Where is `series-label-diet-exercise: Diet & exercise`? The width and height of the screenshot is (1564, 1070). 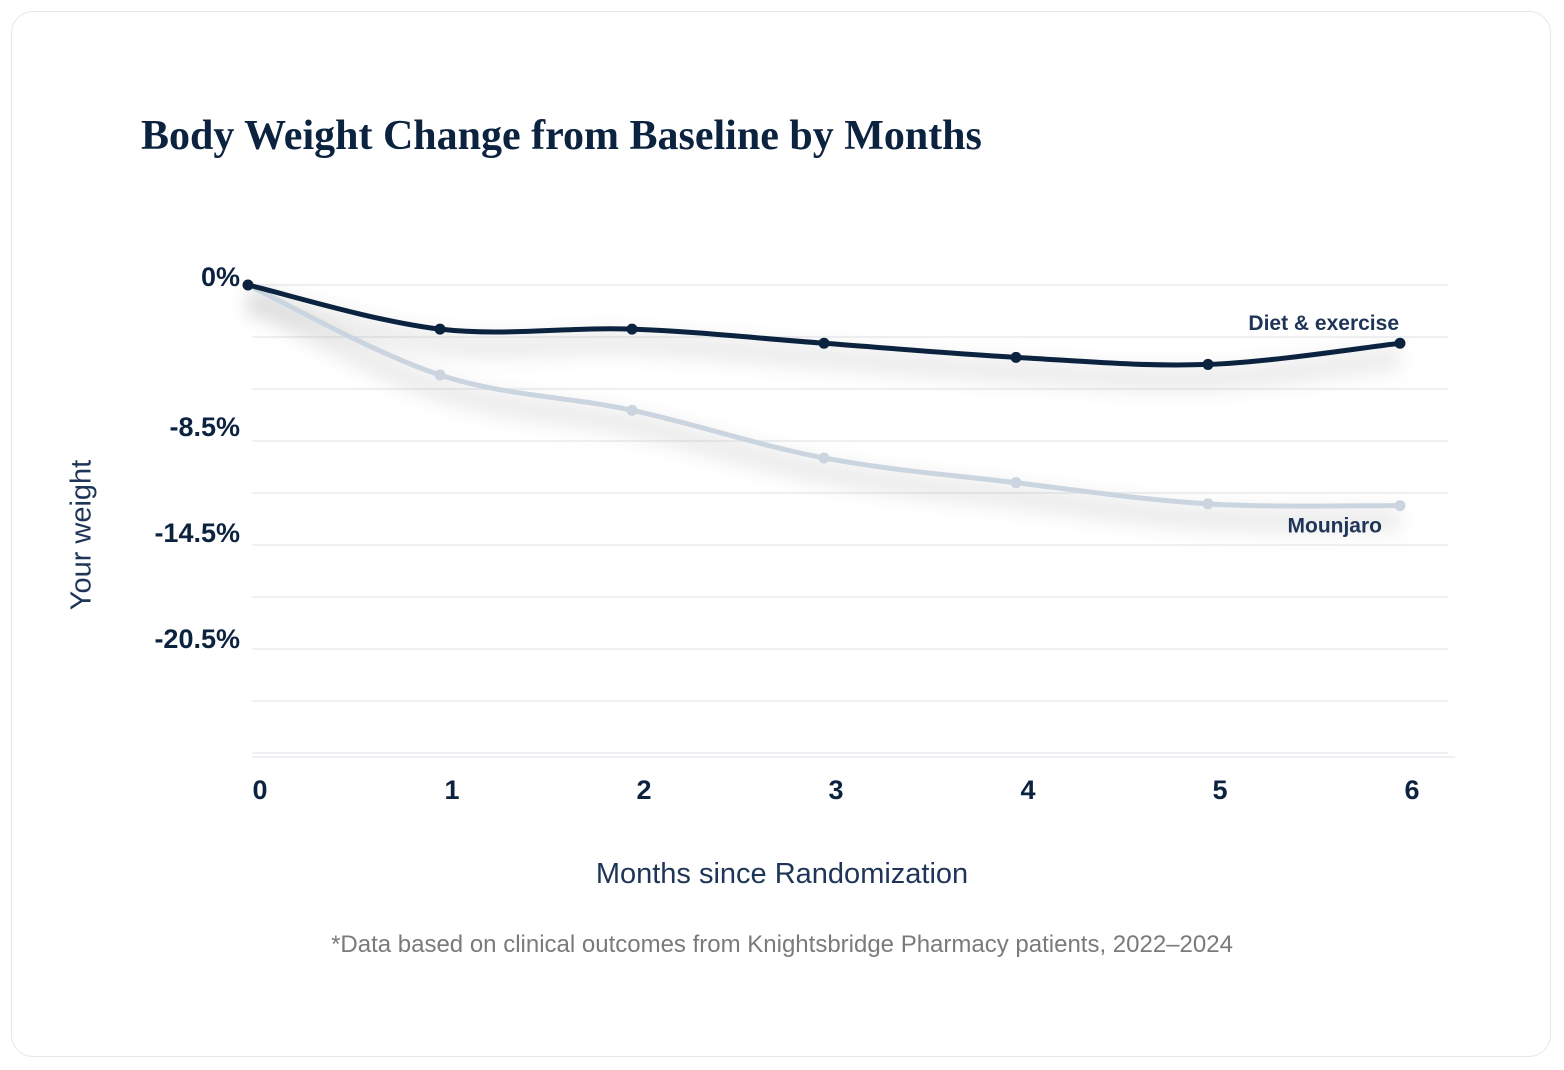
series-label-diet-exercise: Diet & exercise is located at coordinates (1323, 323).